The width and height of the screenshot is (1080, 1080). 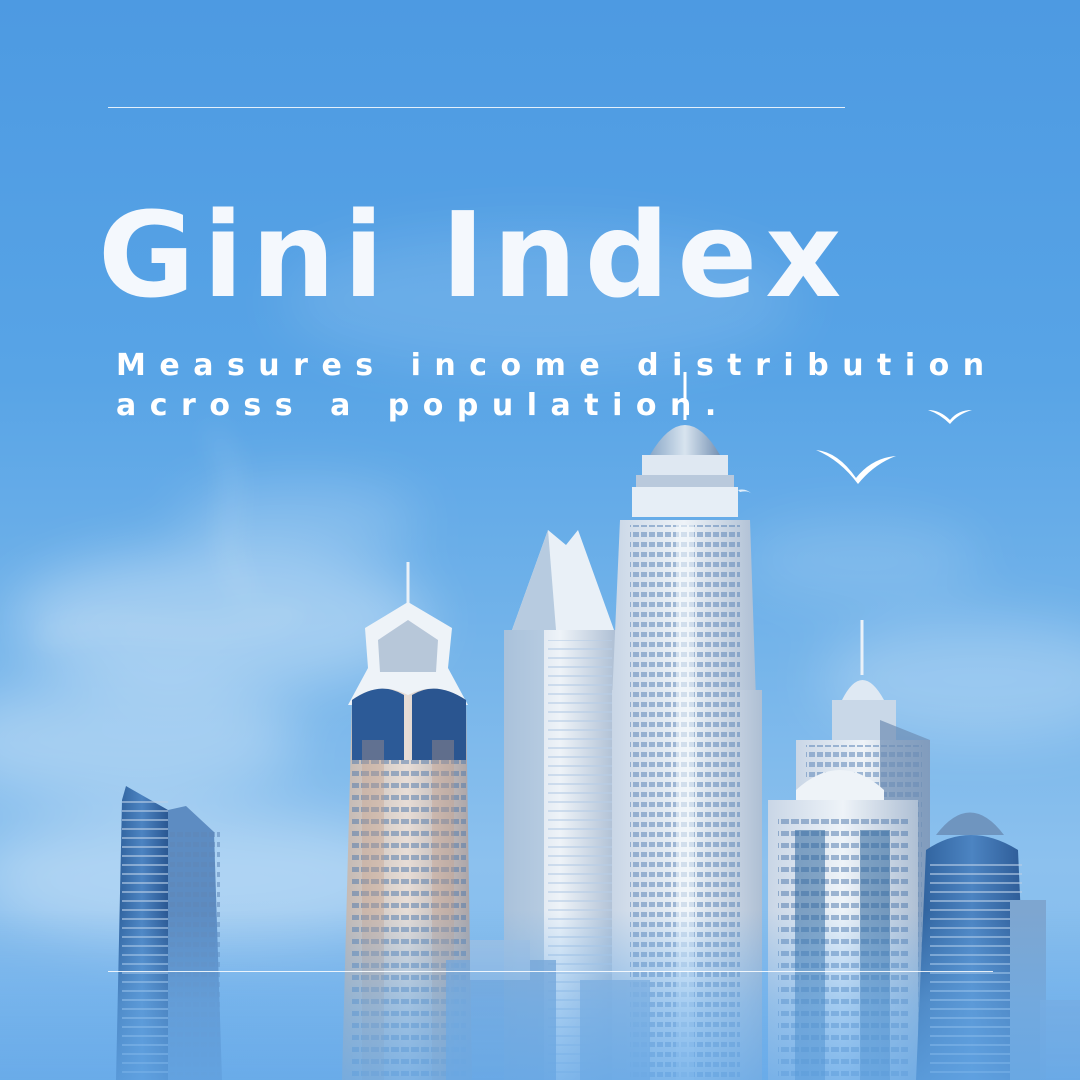 I want to click on subtitle-line-2: across a population., so click(x=423, y=405).